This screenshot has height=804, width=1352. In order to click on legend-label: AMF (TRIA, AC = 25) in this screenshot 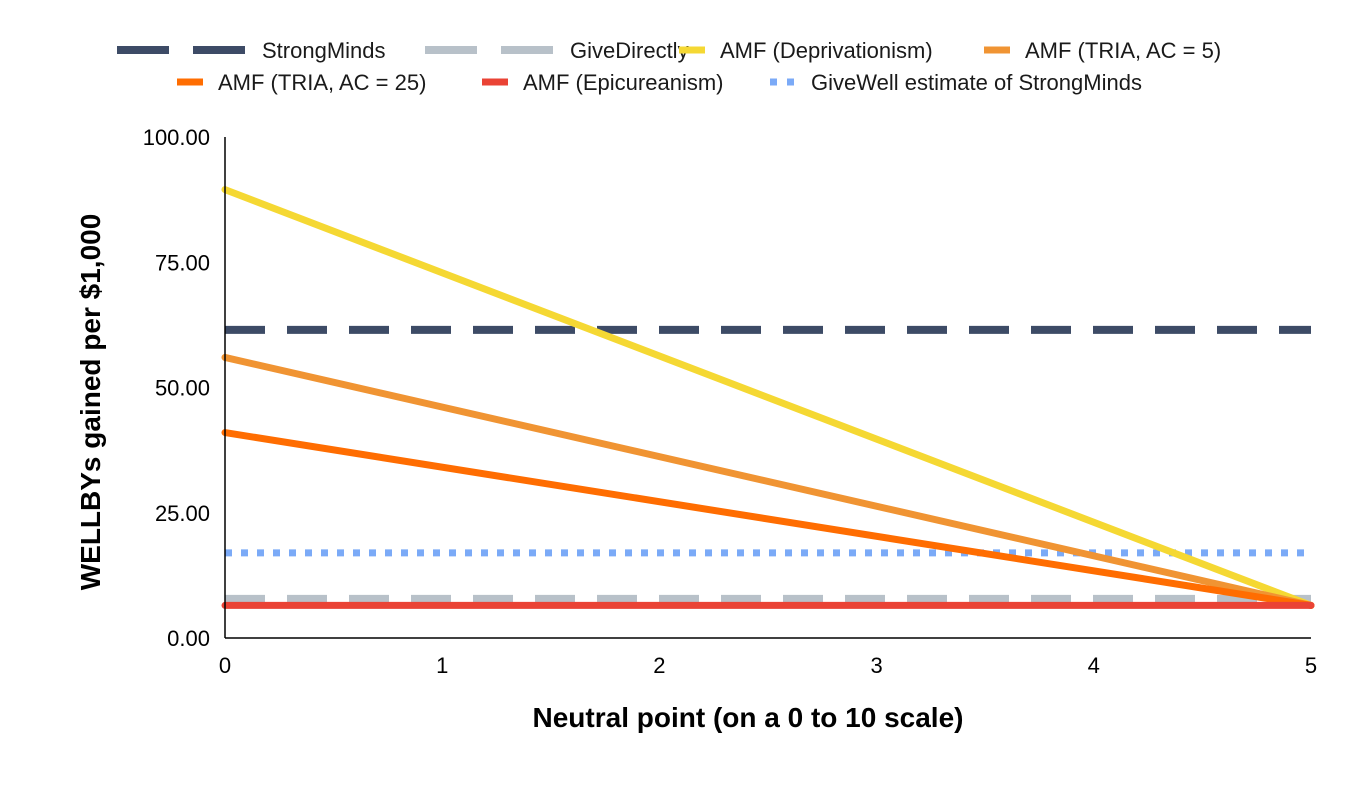, I will do `click(322, 82)`.